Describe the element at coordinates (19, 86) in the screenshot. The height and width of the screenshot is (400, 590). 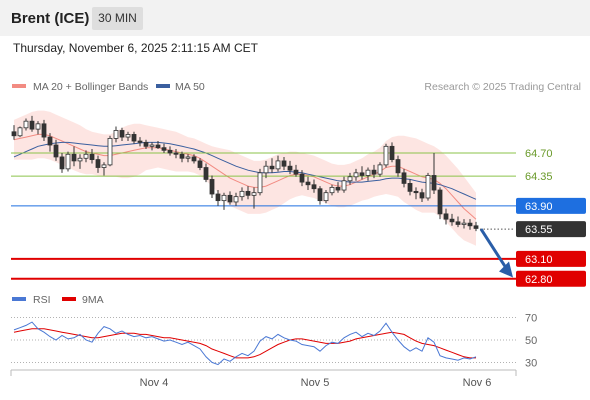
I see `legend-swatch-ma20` at that location.